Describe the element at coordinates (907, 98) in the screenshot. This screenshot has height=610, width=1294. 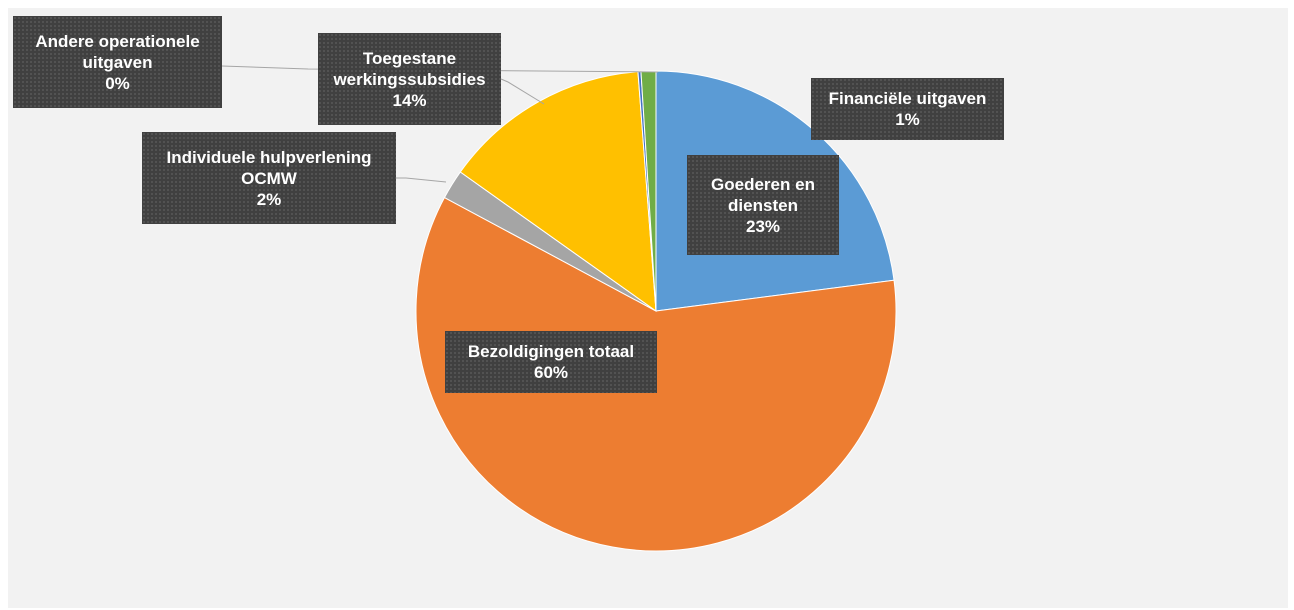
I see `label-financiele-line-1: Financiële uitgaven` at that location.